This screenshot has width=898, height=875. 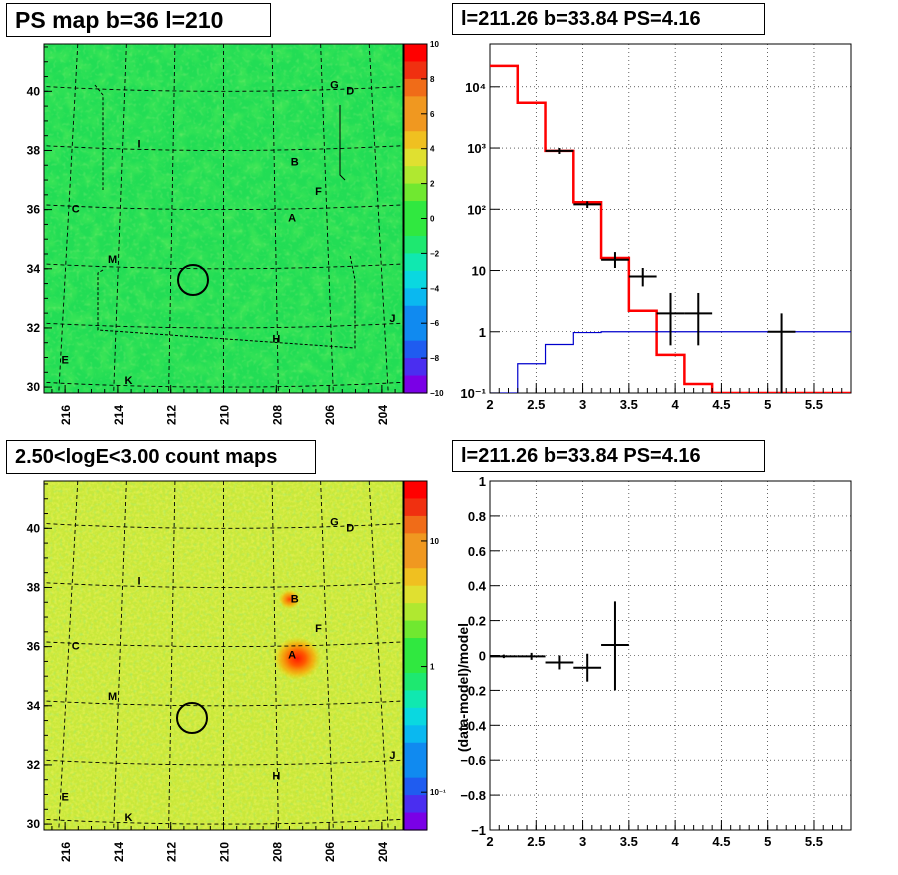 What do you see at coordinates (138, 582) in the screenshot?
I see `source-label: I` at bounding box center [138, 582].